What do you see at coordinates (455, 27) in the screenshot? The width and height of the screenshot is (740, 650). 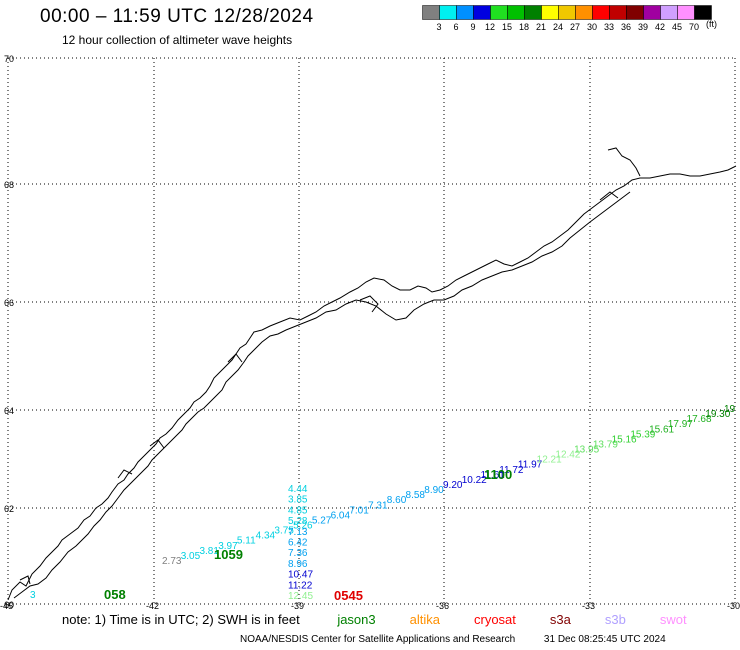 I see `scale-label: 6` at bounding box center [455, 27].